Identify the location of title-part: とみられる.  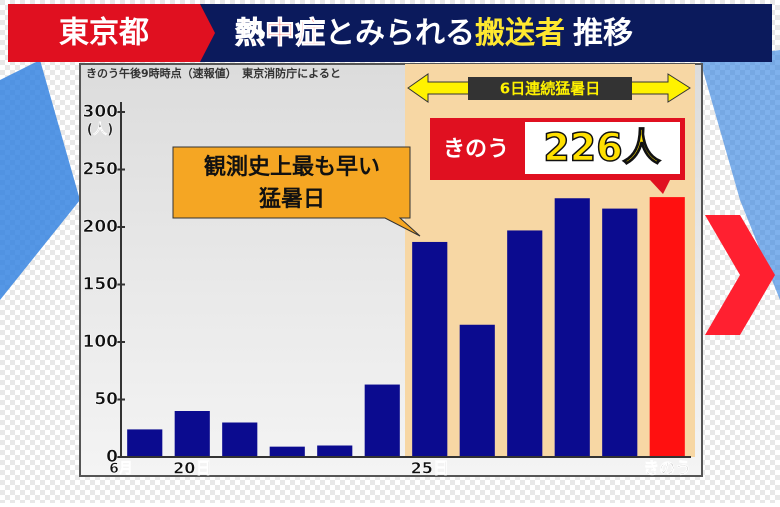
(400, 33).